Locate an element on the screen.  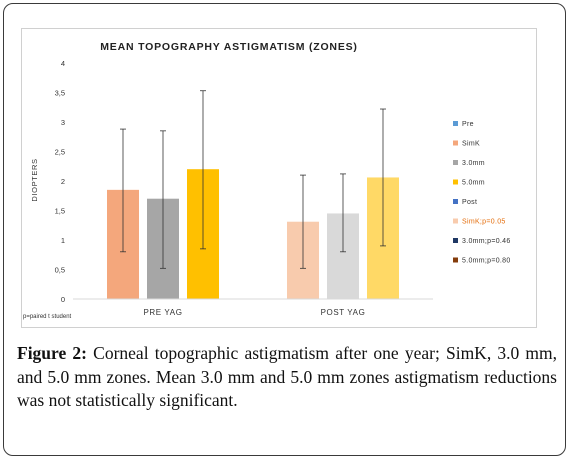
y-tick-label: 1,5 is located at coordinates (60, 211).